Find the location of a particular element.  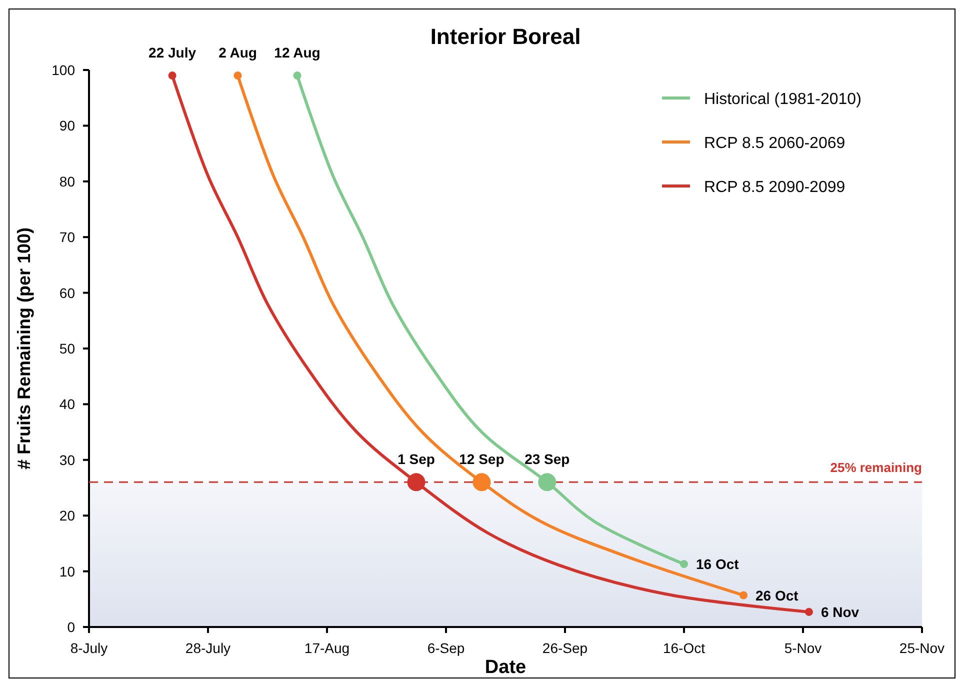

chart-title: Interior Boreal is located at coordinates (505, 36).